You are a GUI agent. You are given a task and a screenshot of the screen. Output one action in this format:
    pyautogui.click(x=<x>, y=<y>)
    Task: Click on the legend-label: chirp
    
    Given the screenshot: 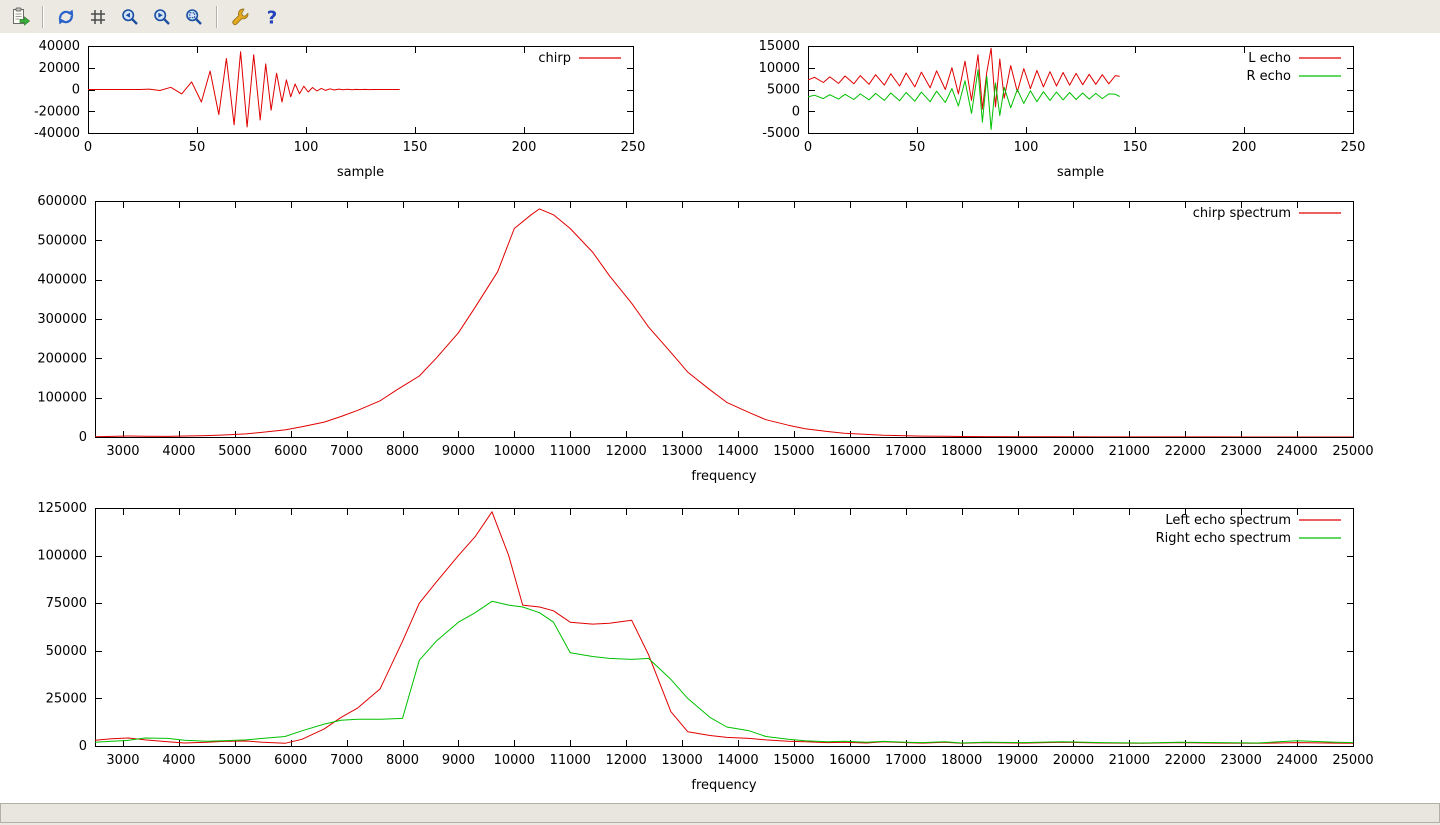 What is the action you would take?
    pyautogui.click(x=554, y=58)
    